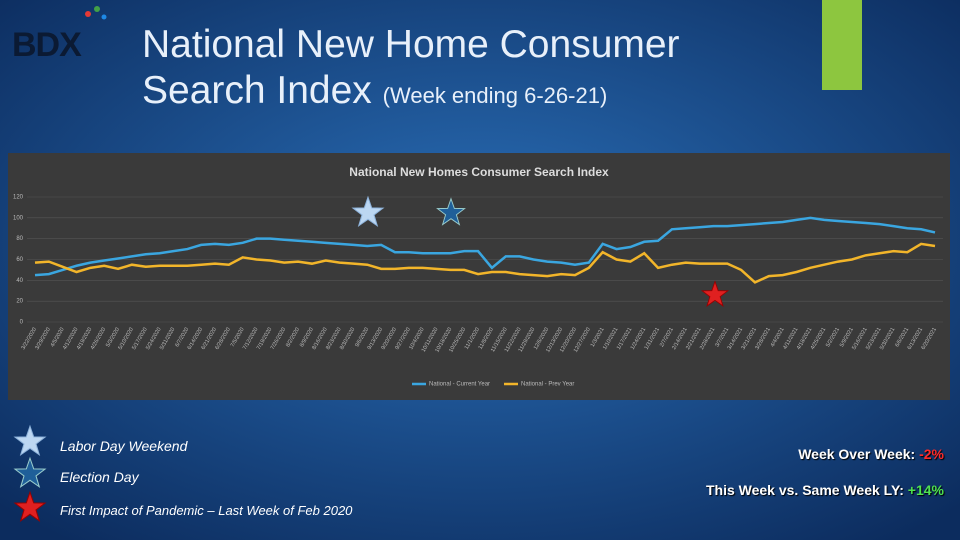 This screenshot has height=540, width=960. I want to click on y-tick-label: 120, so click(18, 198).